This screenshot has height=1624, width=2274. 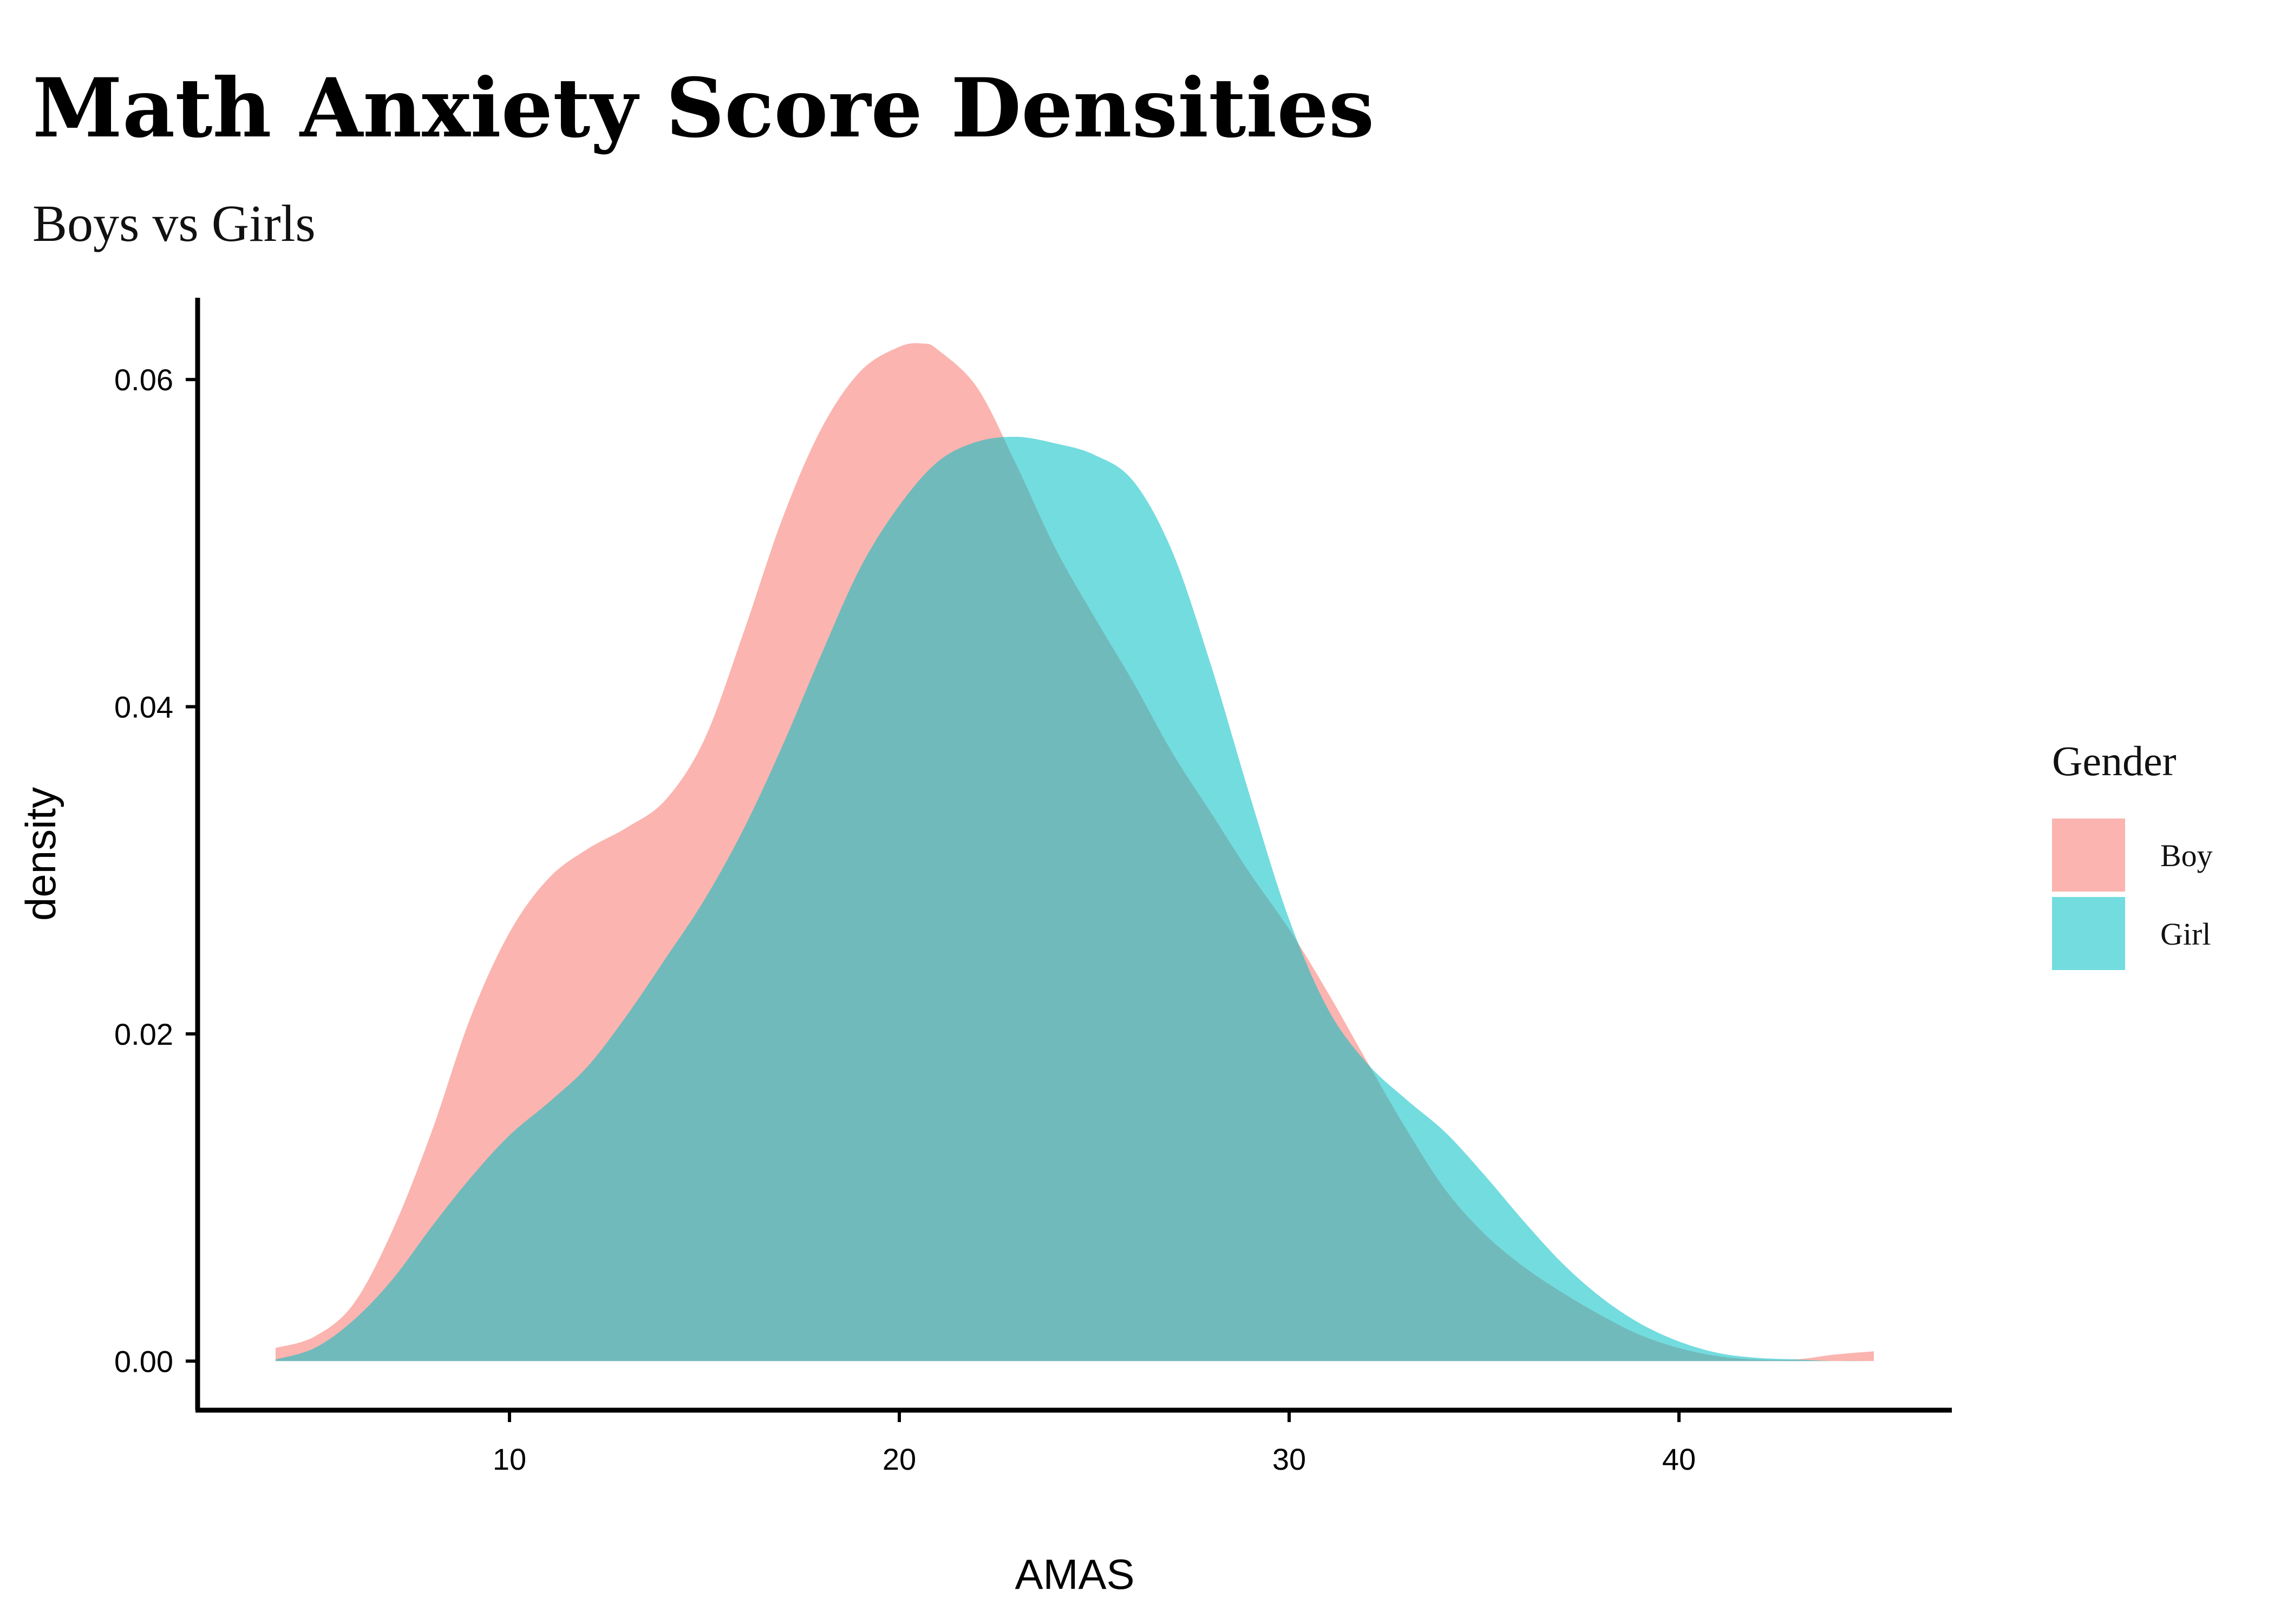 What do you see at coordinates (2088, 855) in the screenshot?
I see `legend-key-boy` at bounding box center [2088, 855].